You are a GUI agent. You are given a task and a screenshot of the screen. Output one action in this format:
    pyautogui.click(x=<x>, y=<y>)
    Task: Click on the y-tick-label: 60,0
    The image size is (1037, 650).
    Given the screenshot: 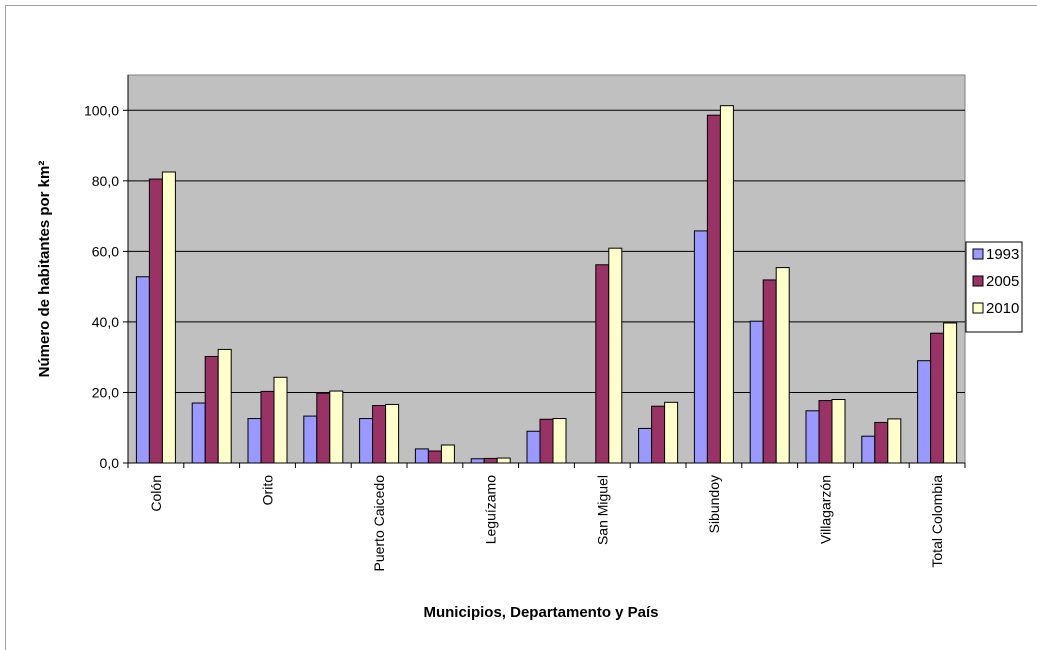 What is the action you would take?
    pyautogui.click(x=105, y=251)
    